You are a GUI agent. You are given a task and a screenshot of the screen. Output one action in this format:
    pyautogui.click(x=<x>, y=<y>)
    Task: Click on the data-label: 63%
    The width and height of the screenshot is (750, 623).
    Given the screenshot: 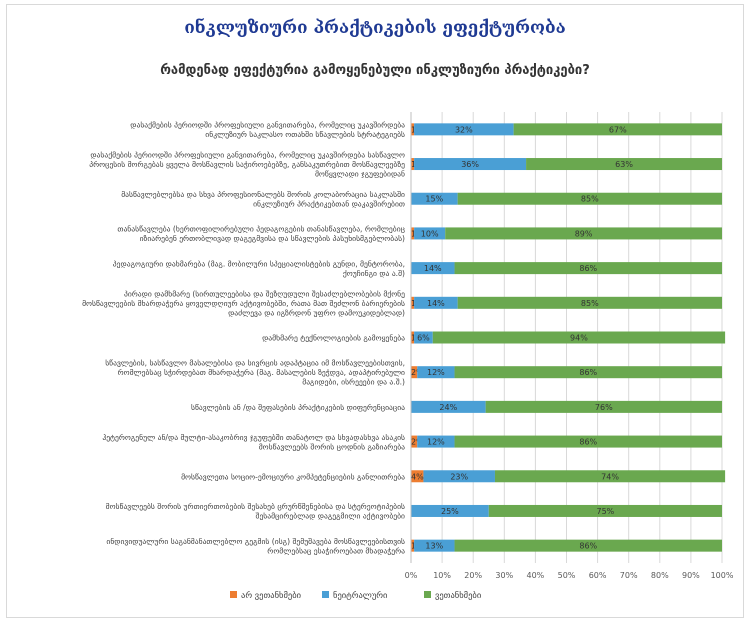 What is the action you would take?
    pyautogui.click(x=624, y=164)
    